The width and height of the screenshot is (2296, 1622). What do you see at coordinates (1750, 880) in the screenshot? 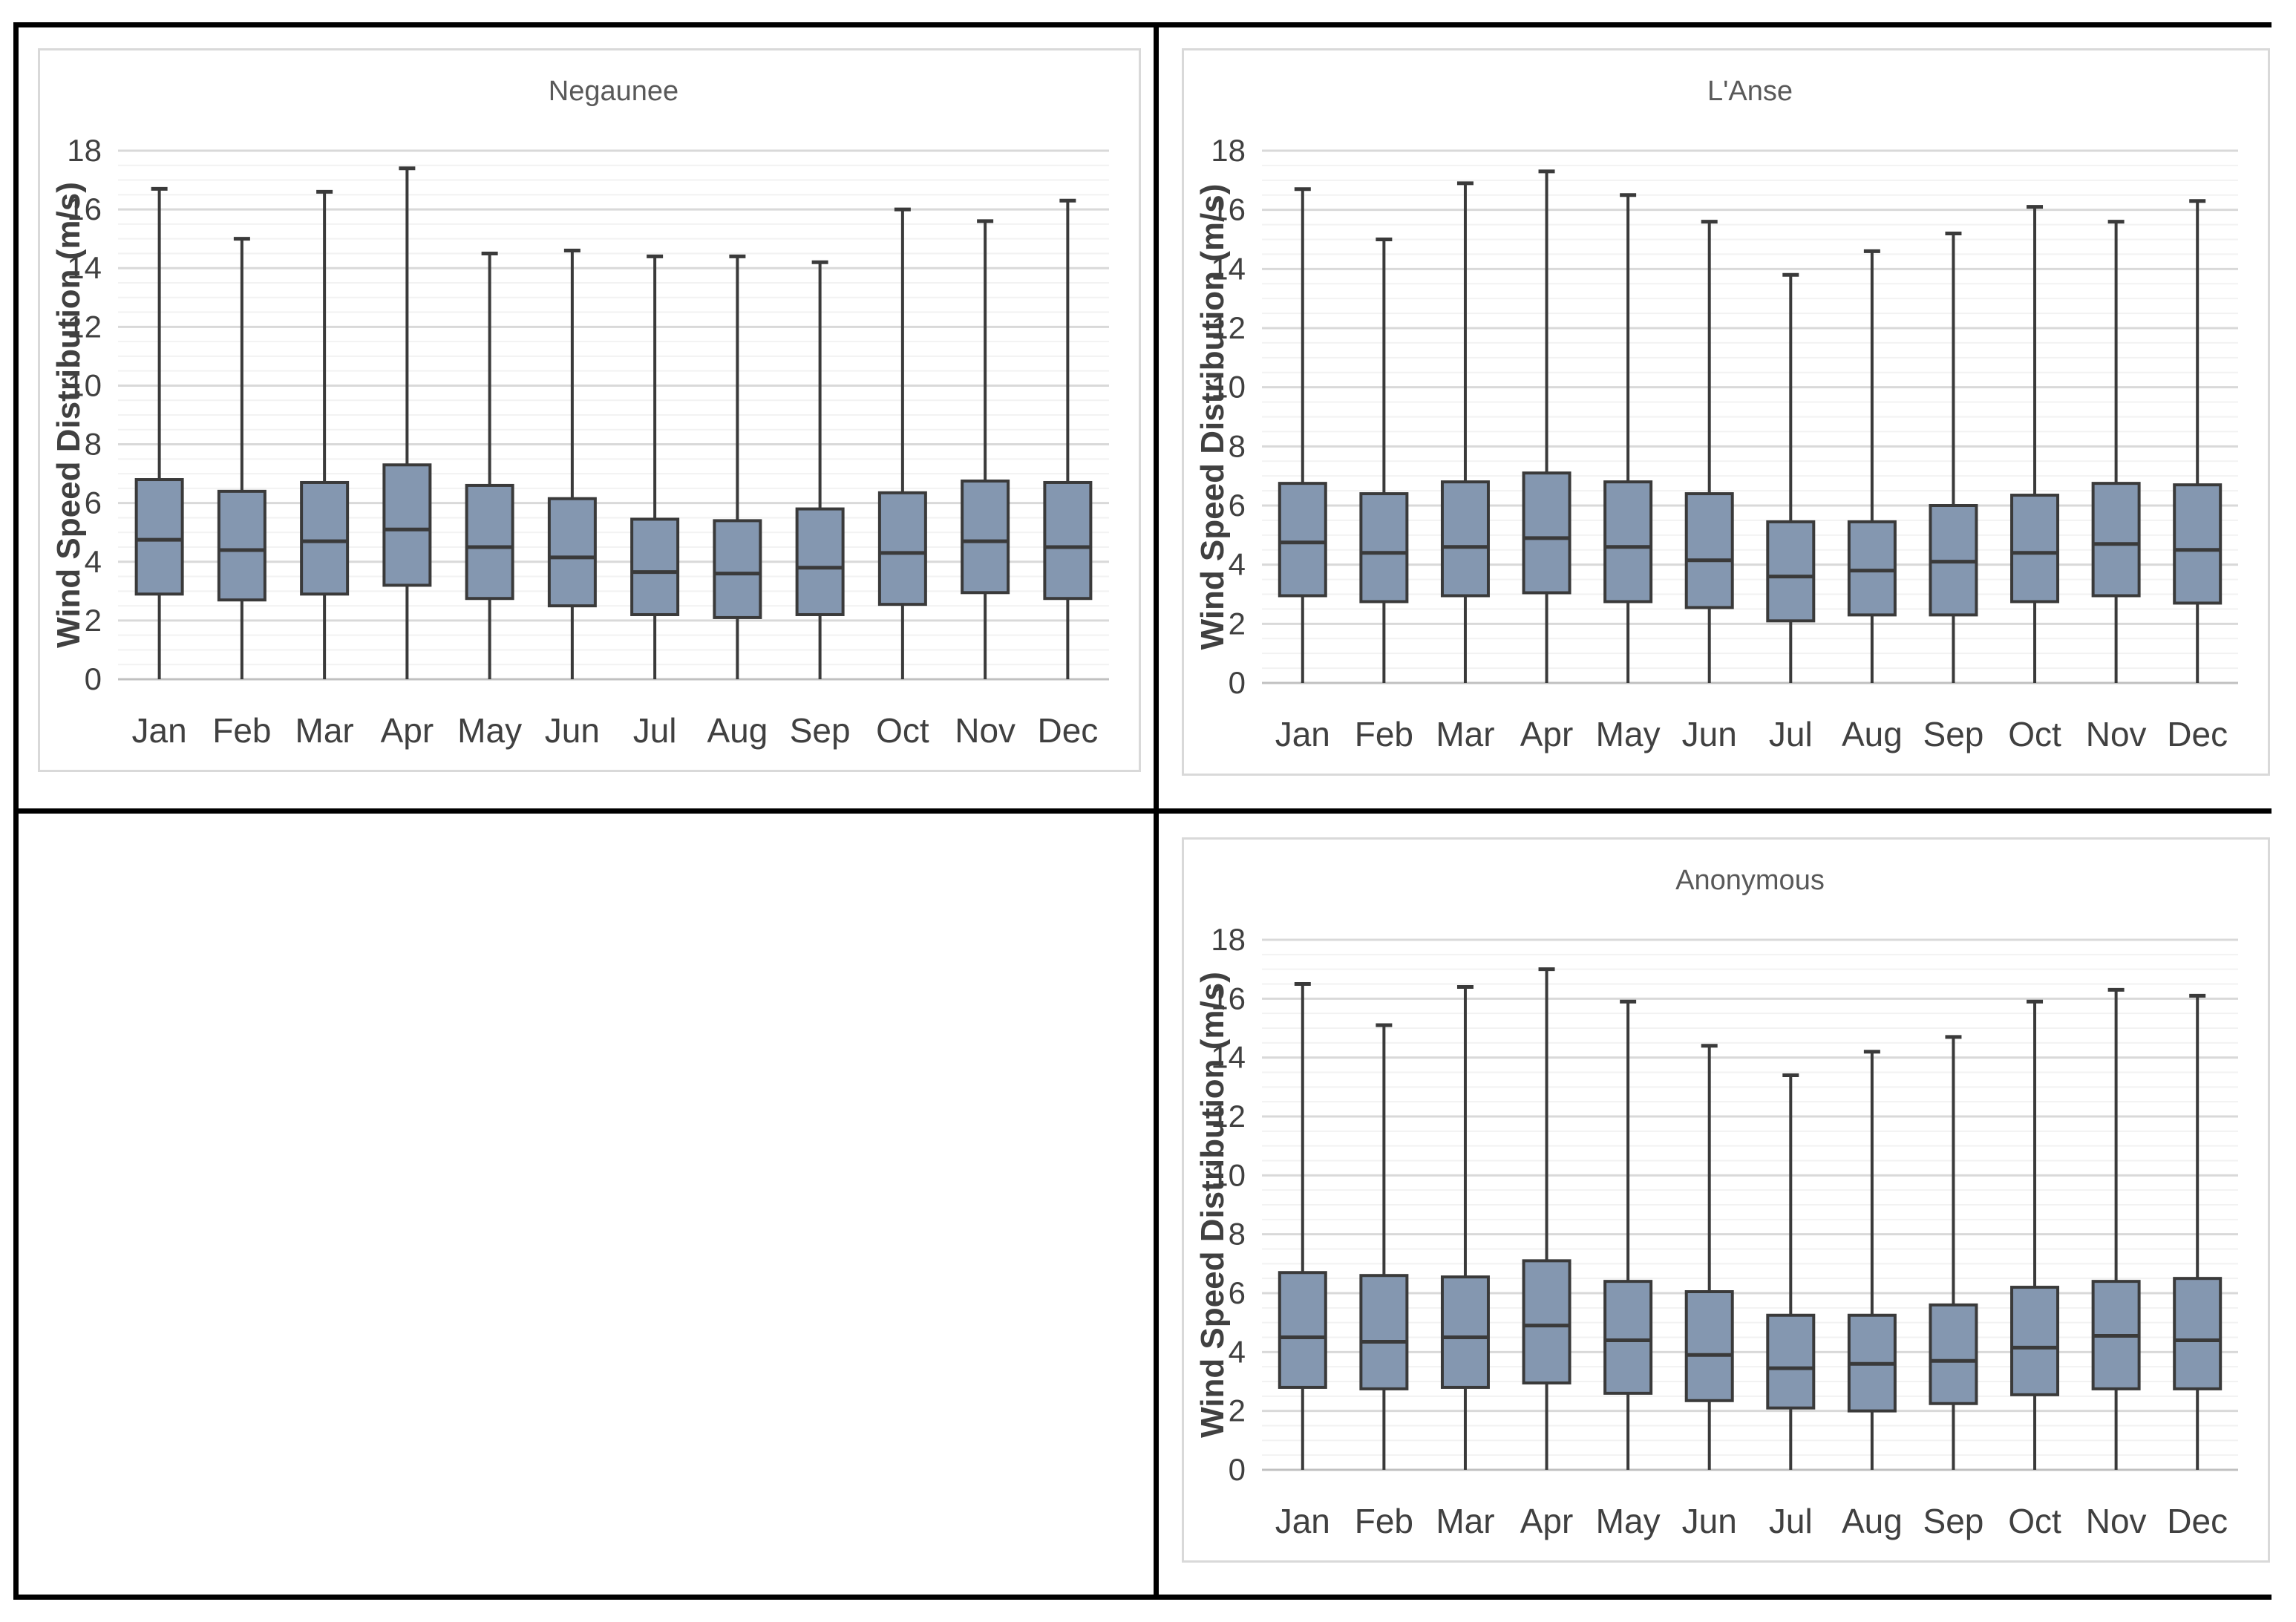
I see `chart-title: Anonymous` at bounding box center [1750, 880].